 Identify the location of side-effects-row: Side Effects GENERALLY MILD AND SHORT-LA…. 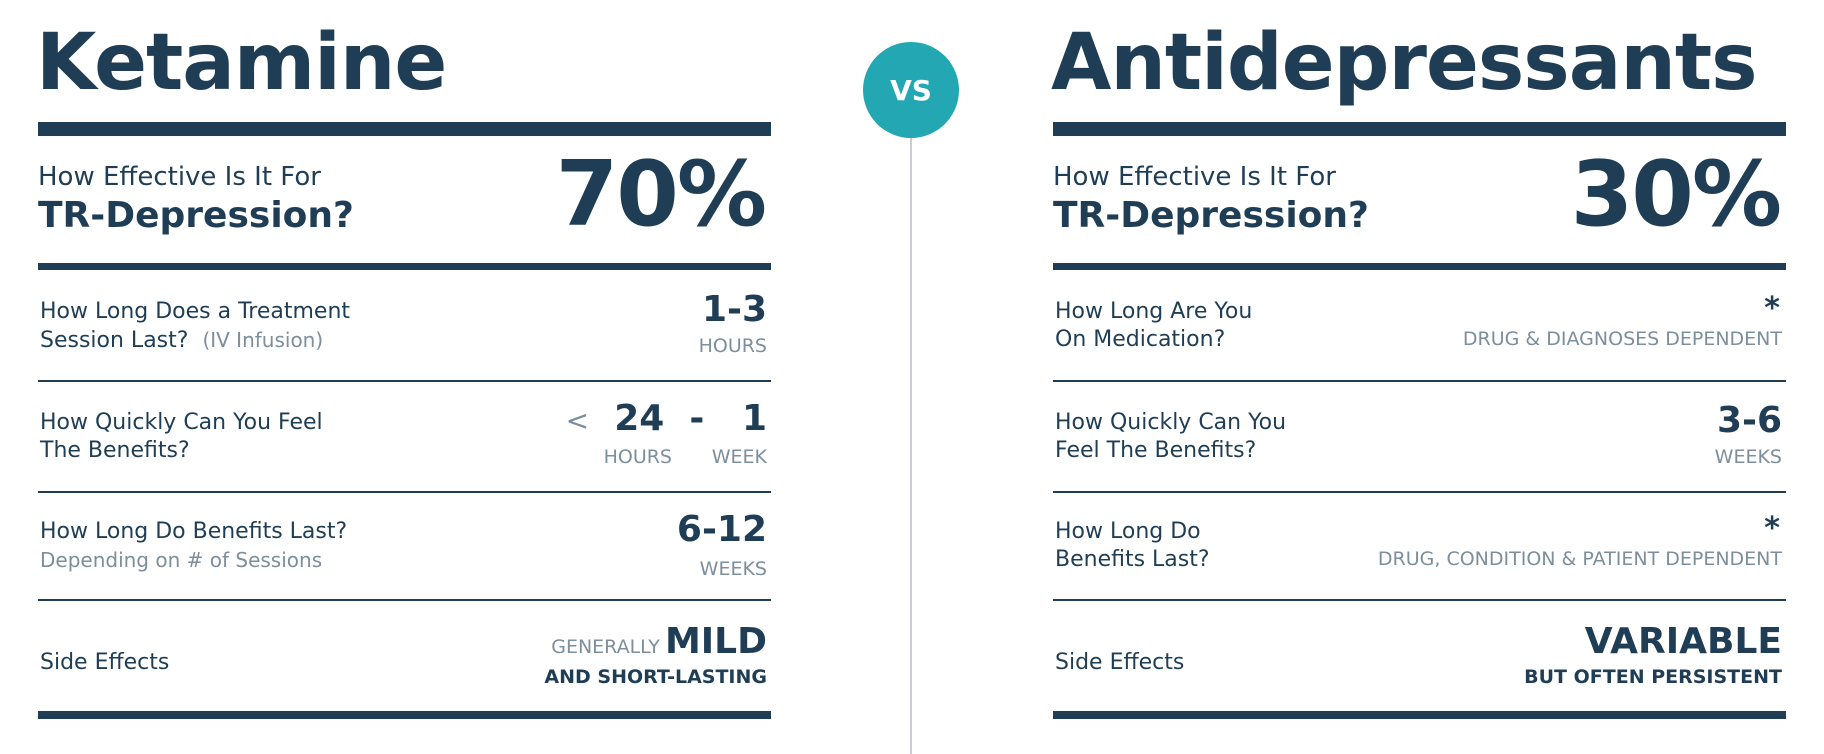
(403, 660).